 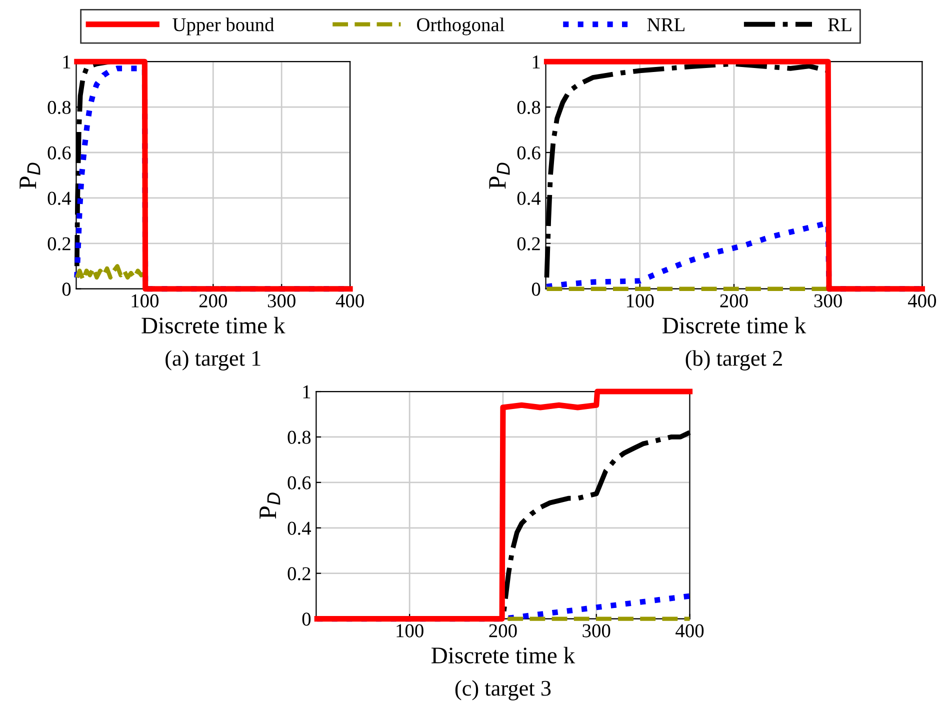 I want to click on legend-label: RL, so click(x=840, y=25).